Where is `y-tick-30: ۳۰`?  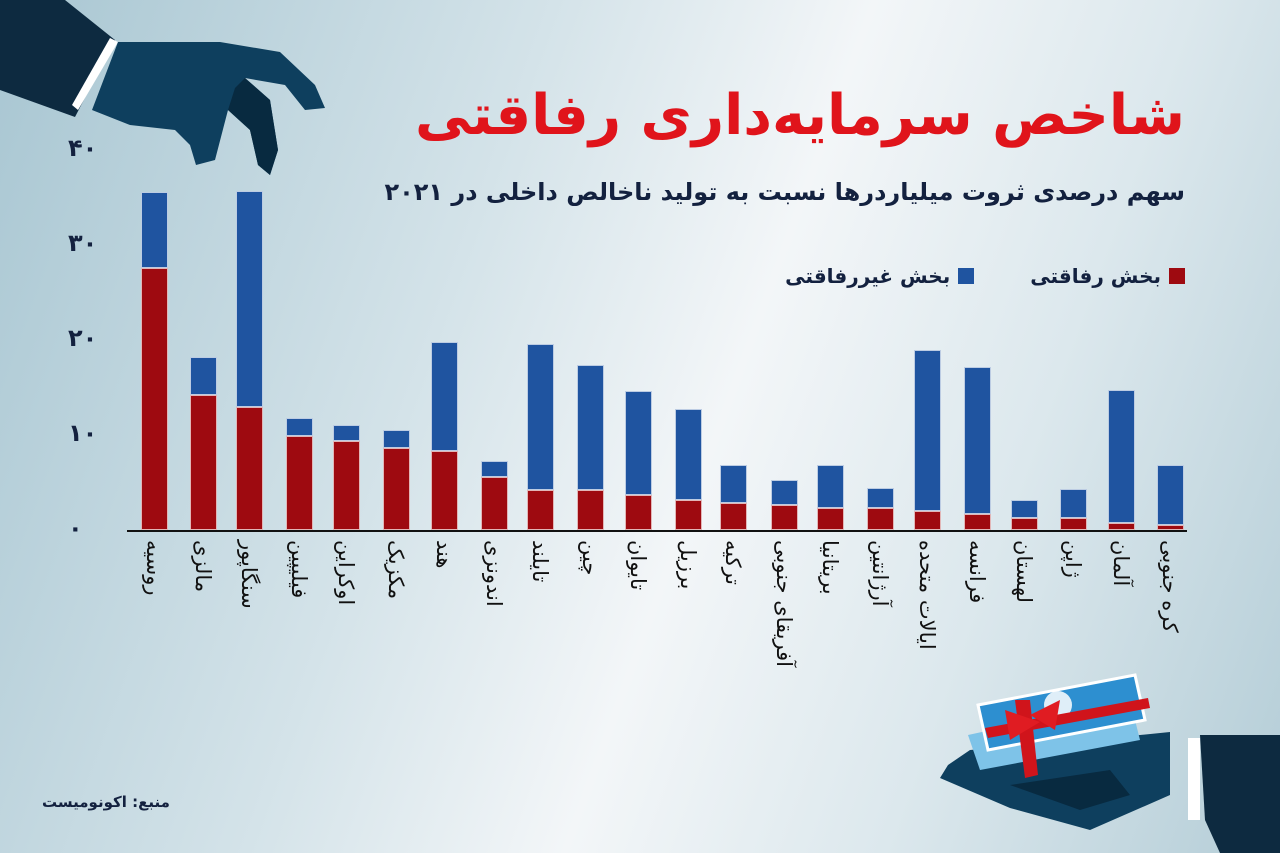
y-tick-30: ۳۰ is located at coordinates (83, 243).